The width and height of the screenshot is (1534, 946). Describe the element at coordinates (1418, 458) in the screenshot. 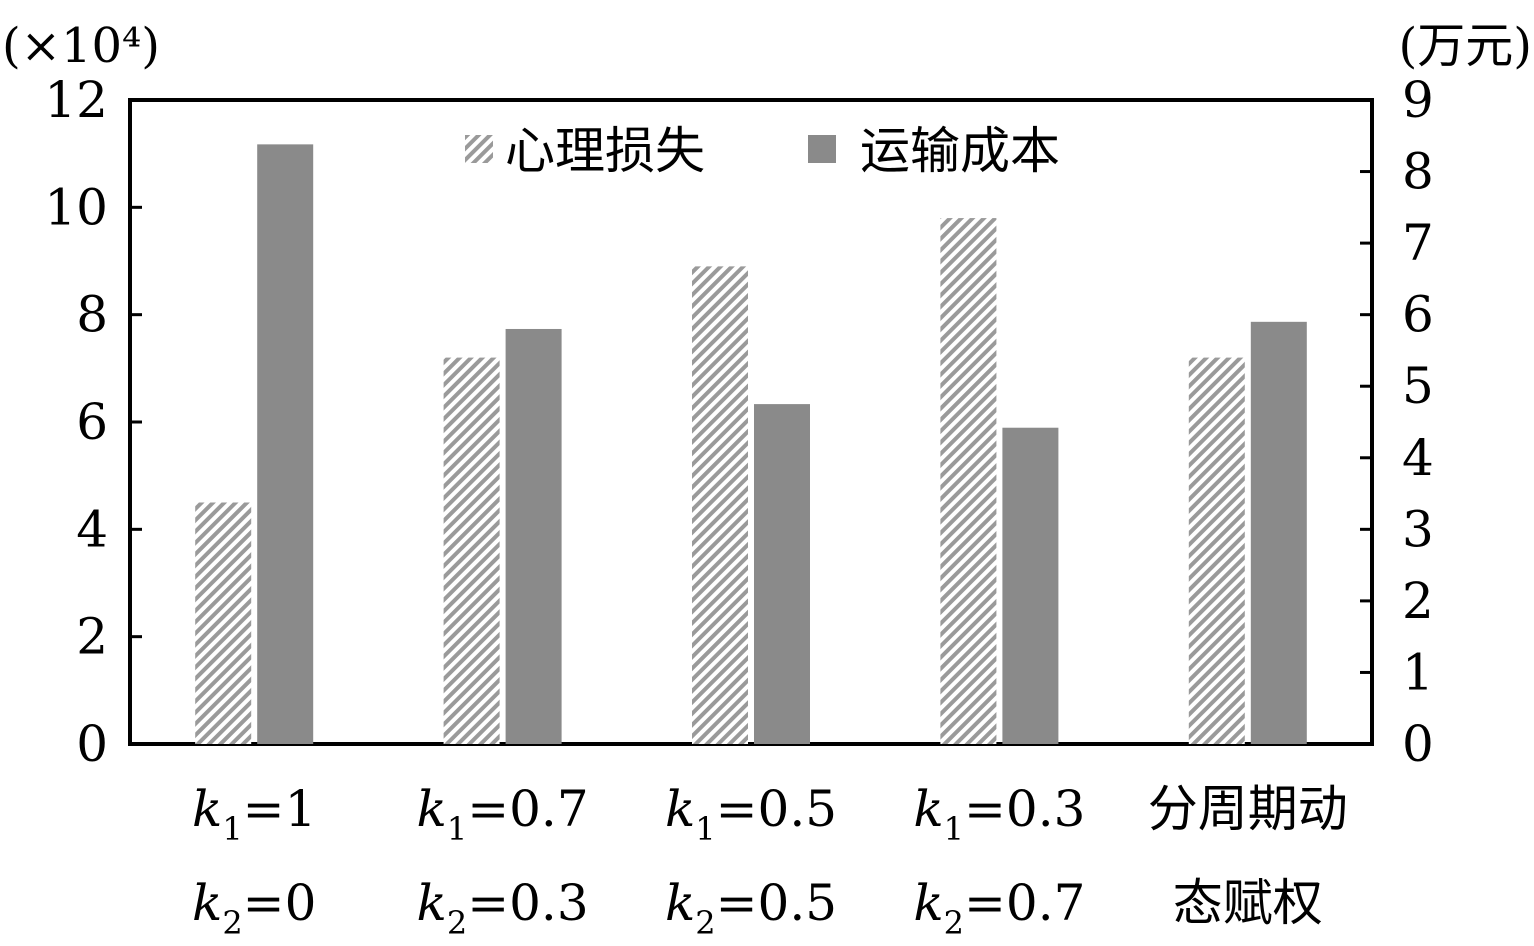

I see `right-tick-label: 4` at that location.